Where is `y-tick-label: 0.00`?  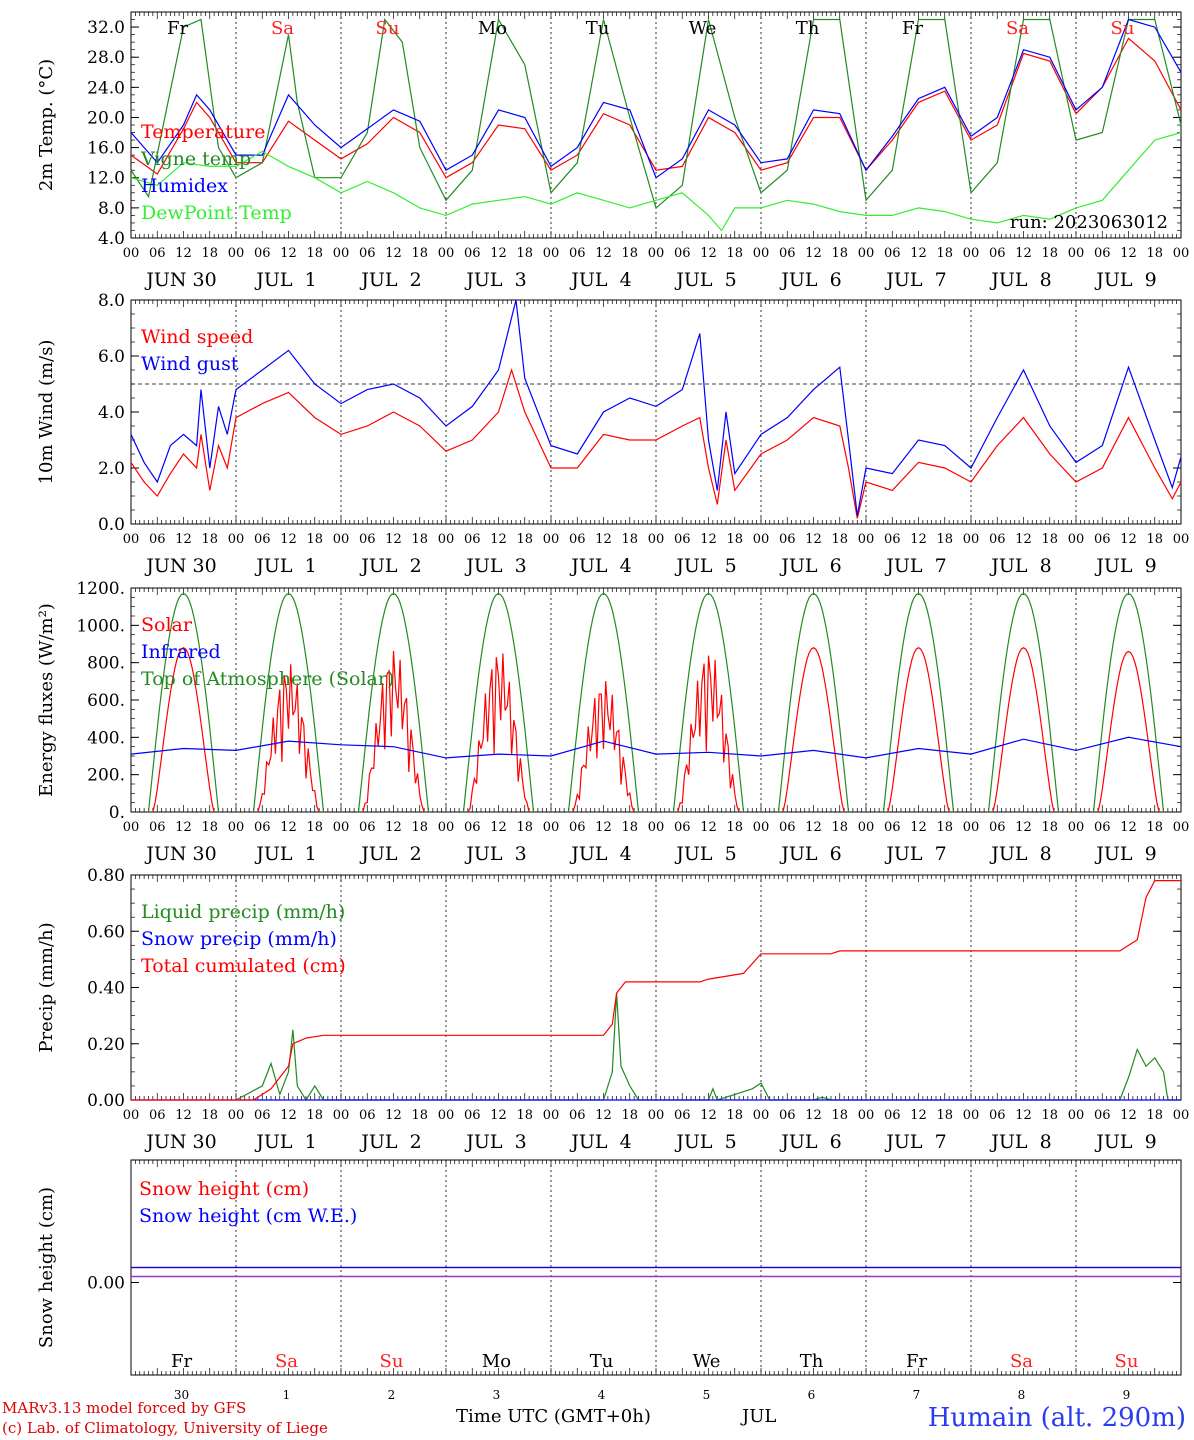
y-tick-label: 0.00 is located at coordinates (106, 1101).